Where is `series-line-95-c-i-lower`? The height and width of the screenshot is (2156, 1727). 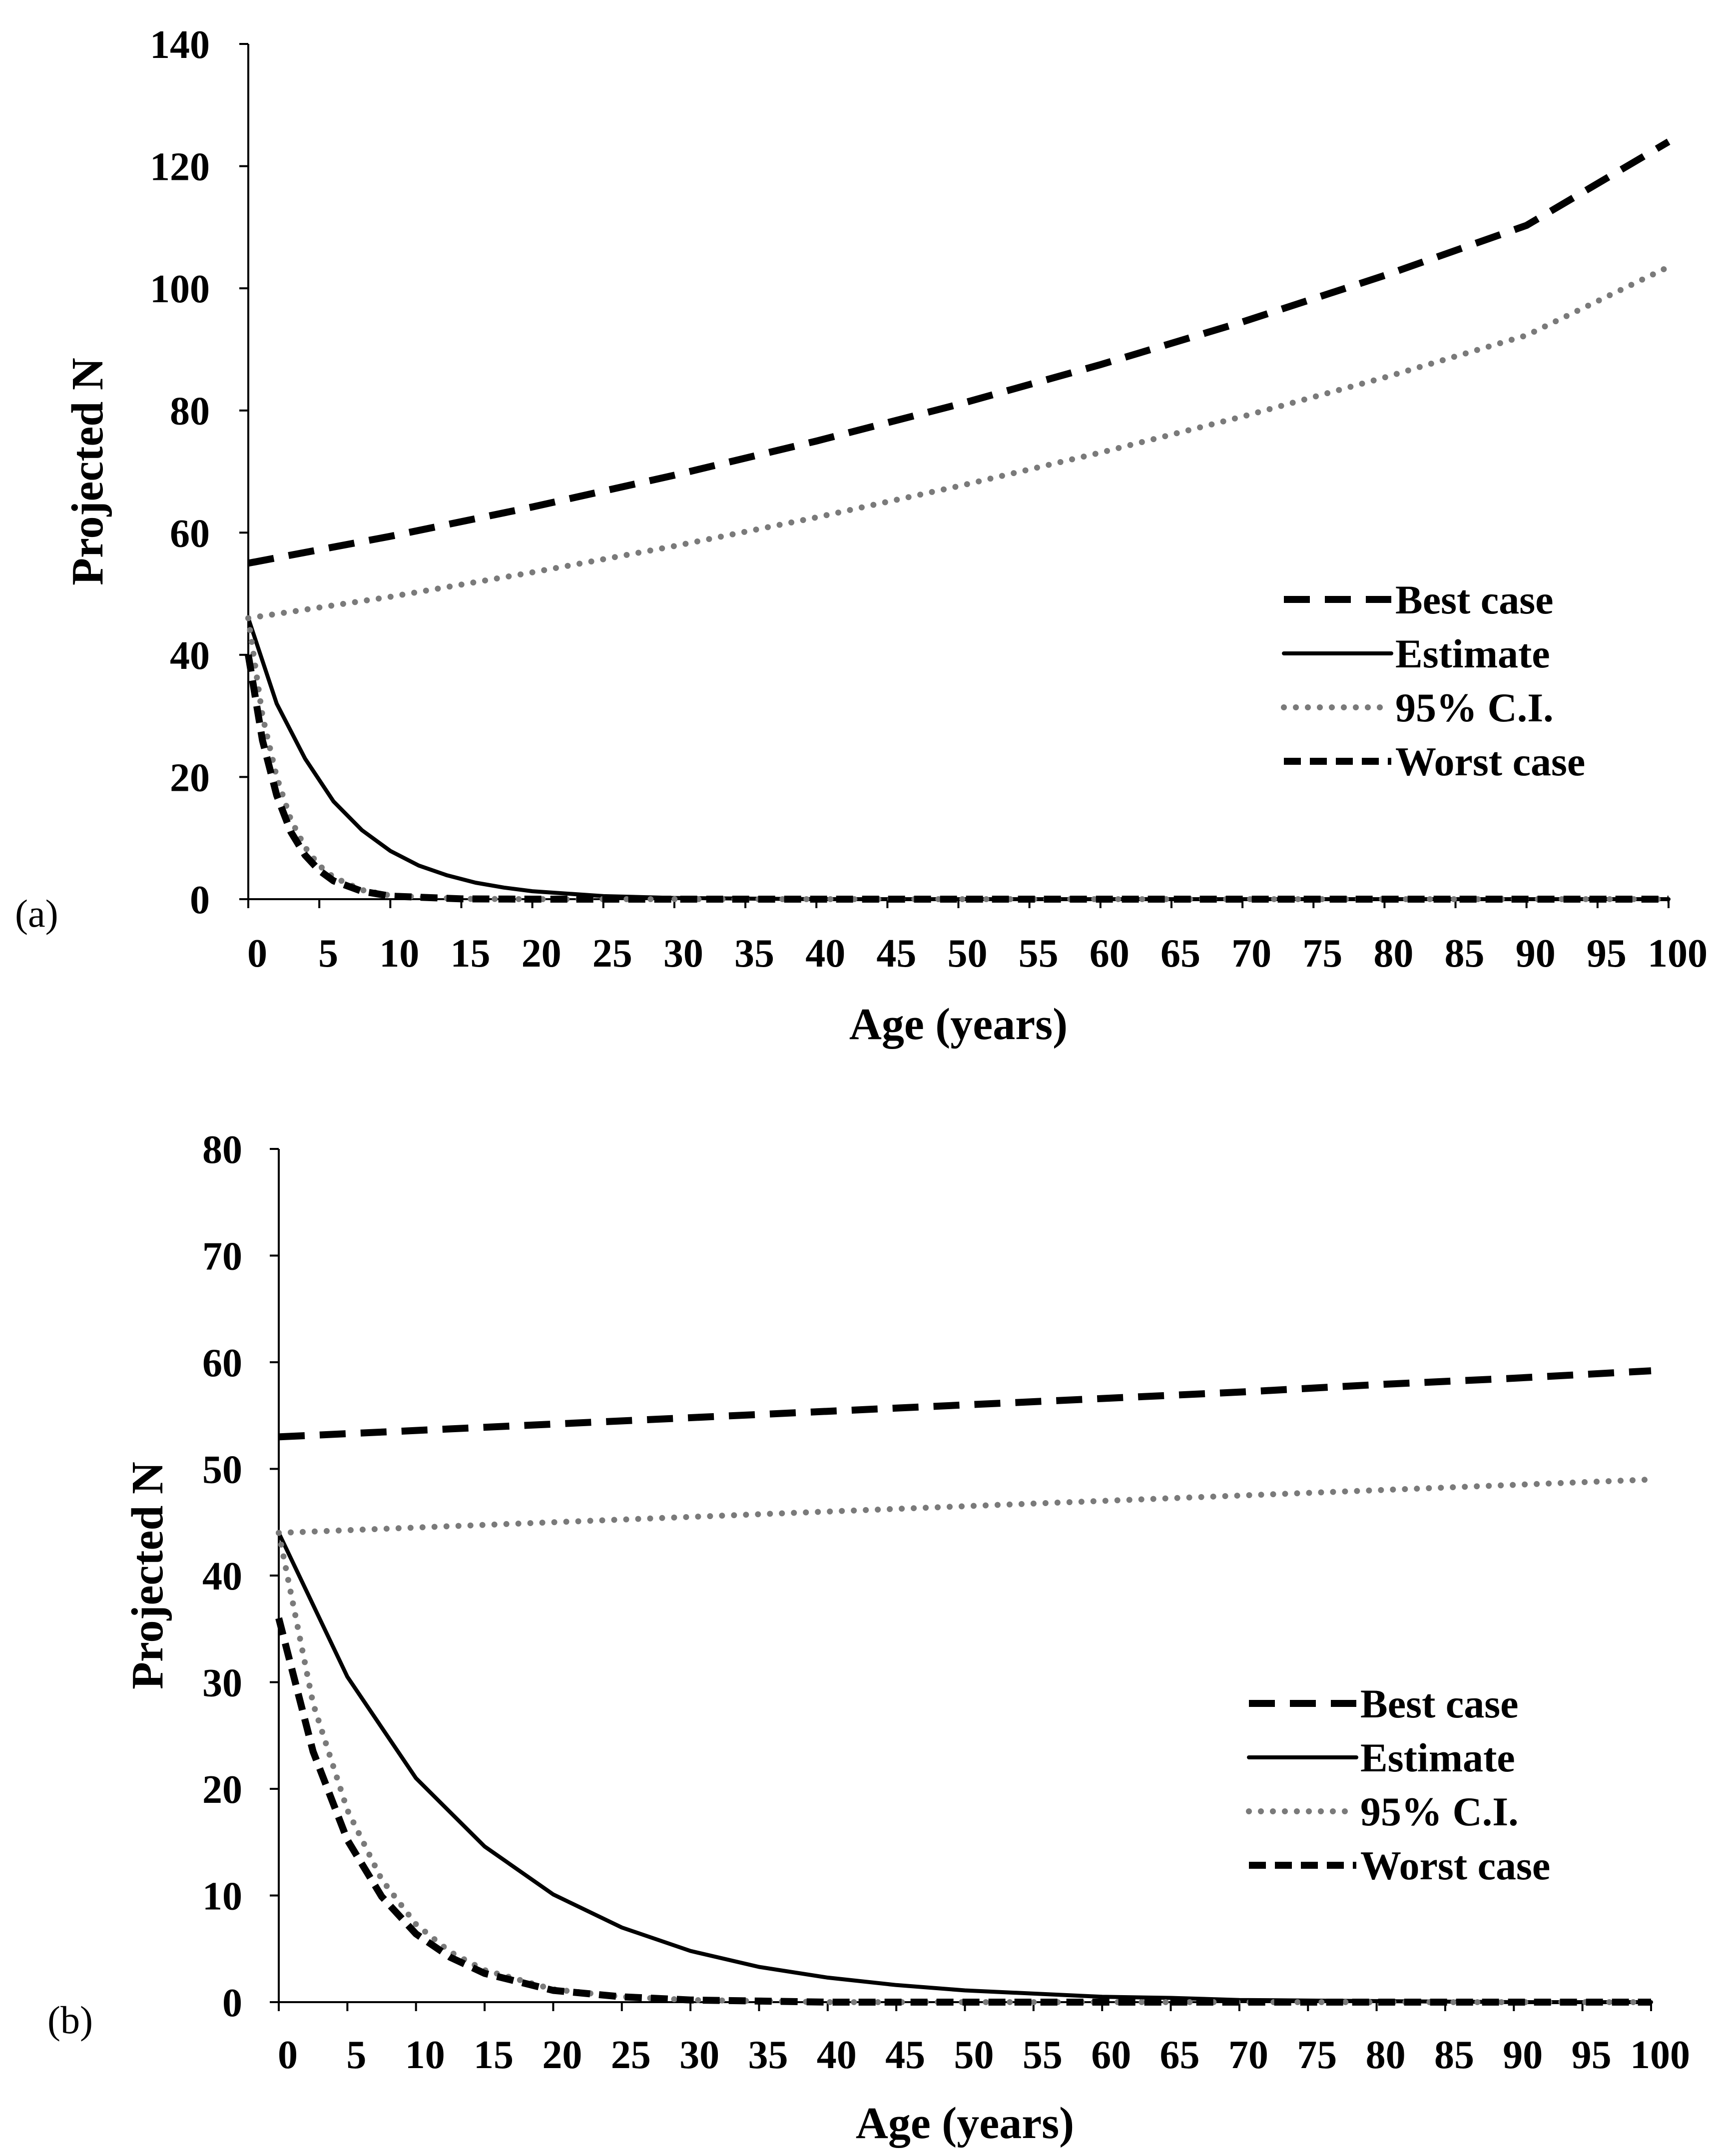
series-line-95-c-i-lower is located at coordinates (958, 758).